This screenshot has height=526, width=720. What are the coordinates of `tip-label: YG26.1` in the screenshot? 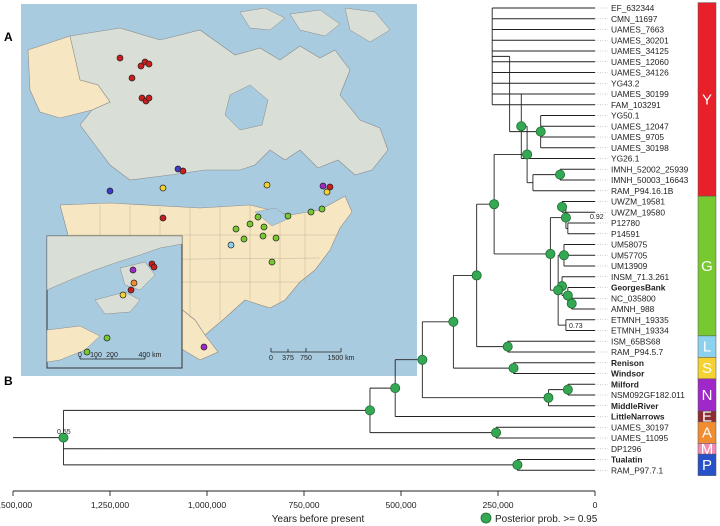 It's located at (625, 159).